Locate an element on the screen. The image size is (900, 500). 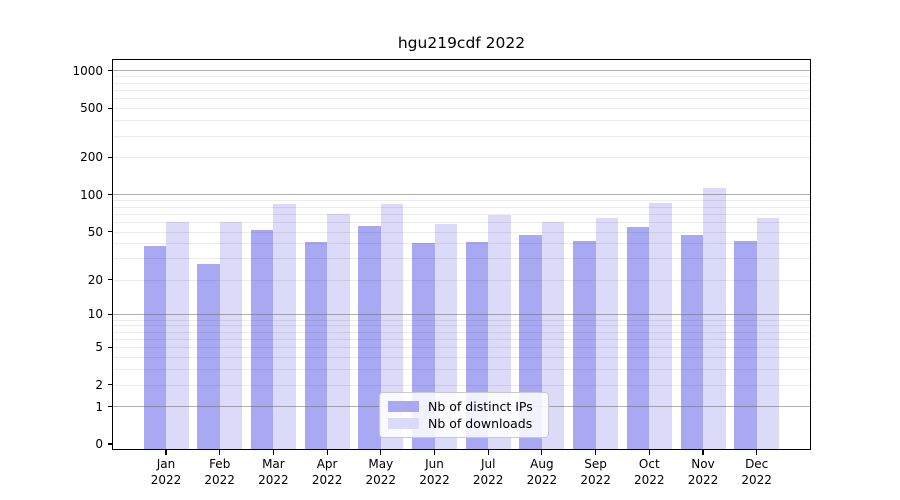
bar-distinct-ips-Apr is located at coordinates (316, 345).